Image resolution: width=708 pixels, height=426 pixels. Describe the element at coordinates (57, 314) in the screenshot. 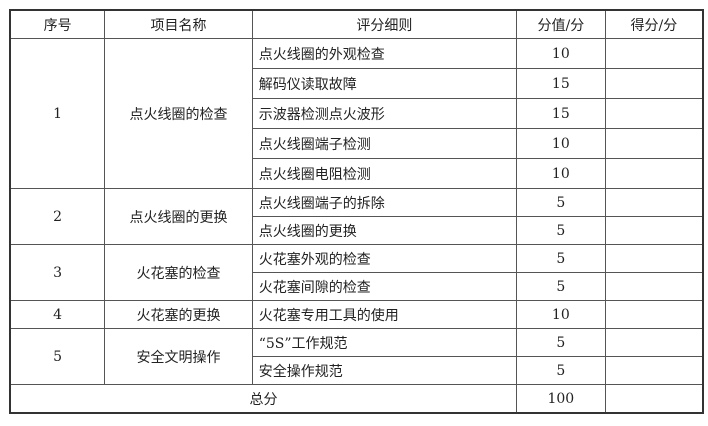

I see `item-number: 4` at that location.